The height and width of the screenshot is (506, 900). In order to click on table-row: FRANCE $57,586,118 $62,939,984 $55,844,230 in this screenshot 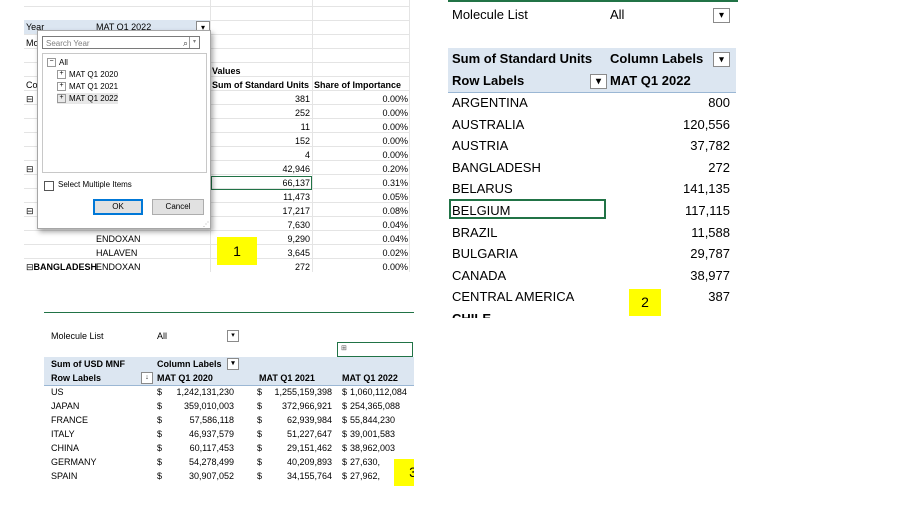, I will do `click(229, 420)`.